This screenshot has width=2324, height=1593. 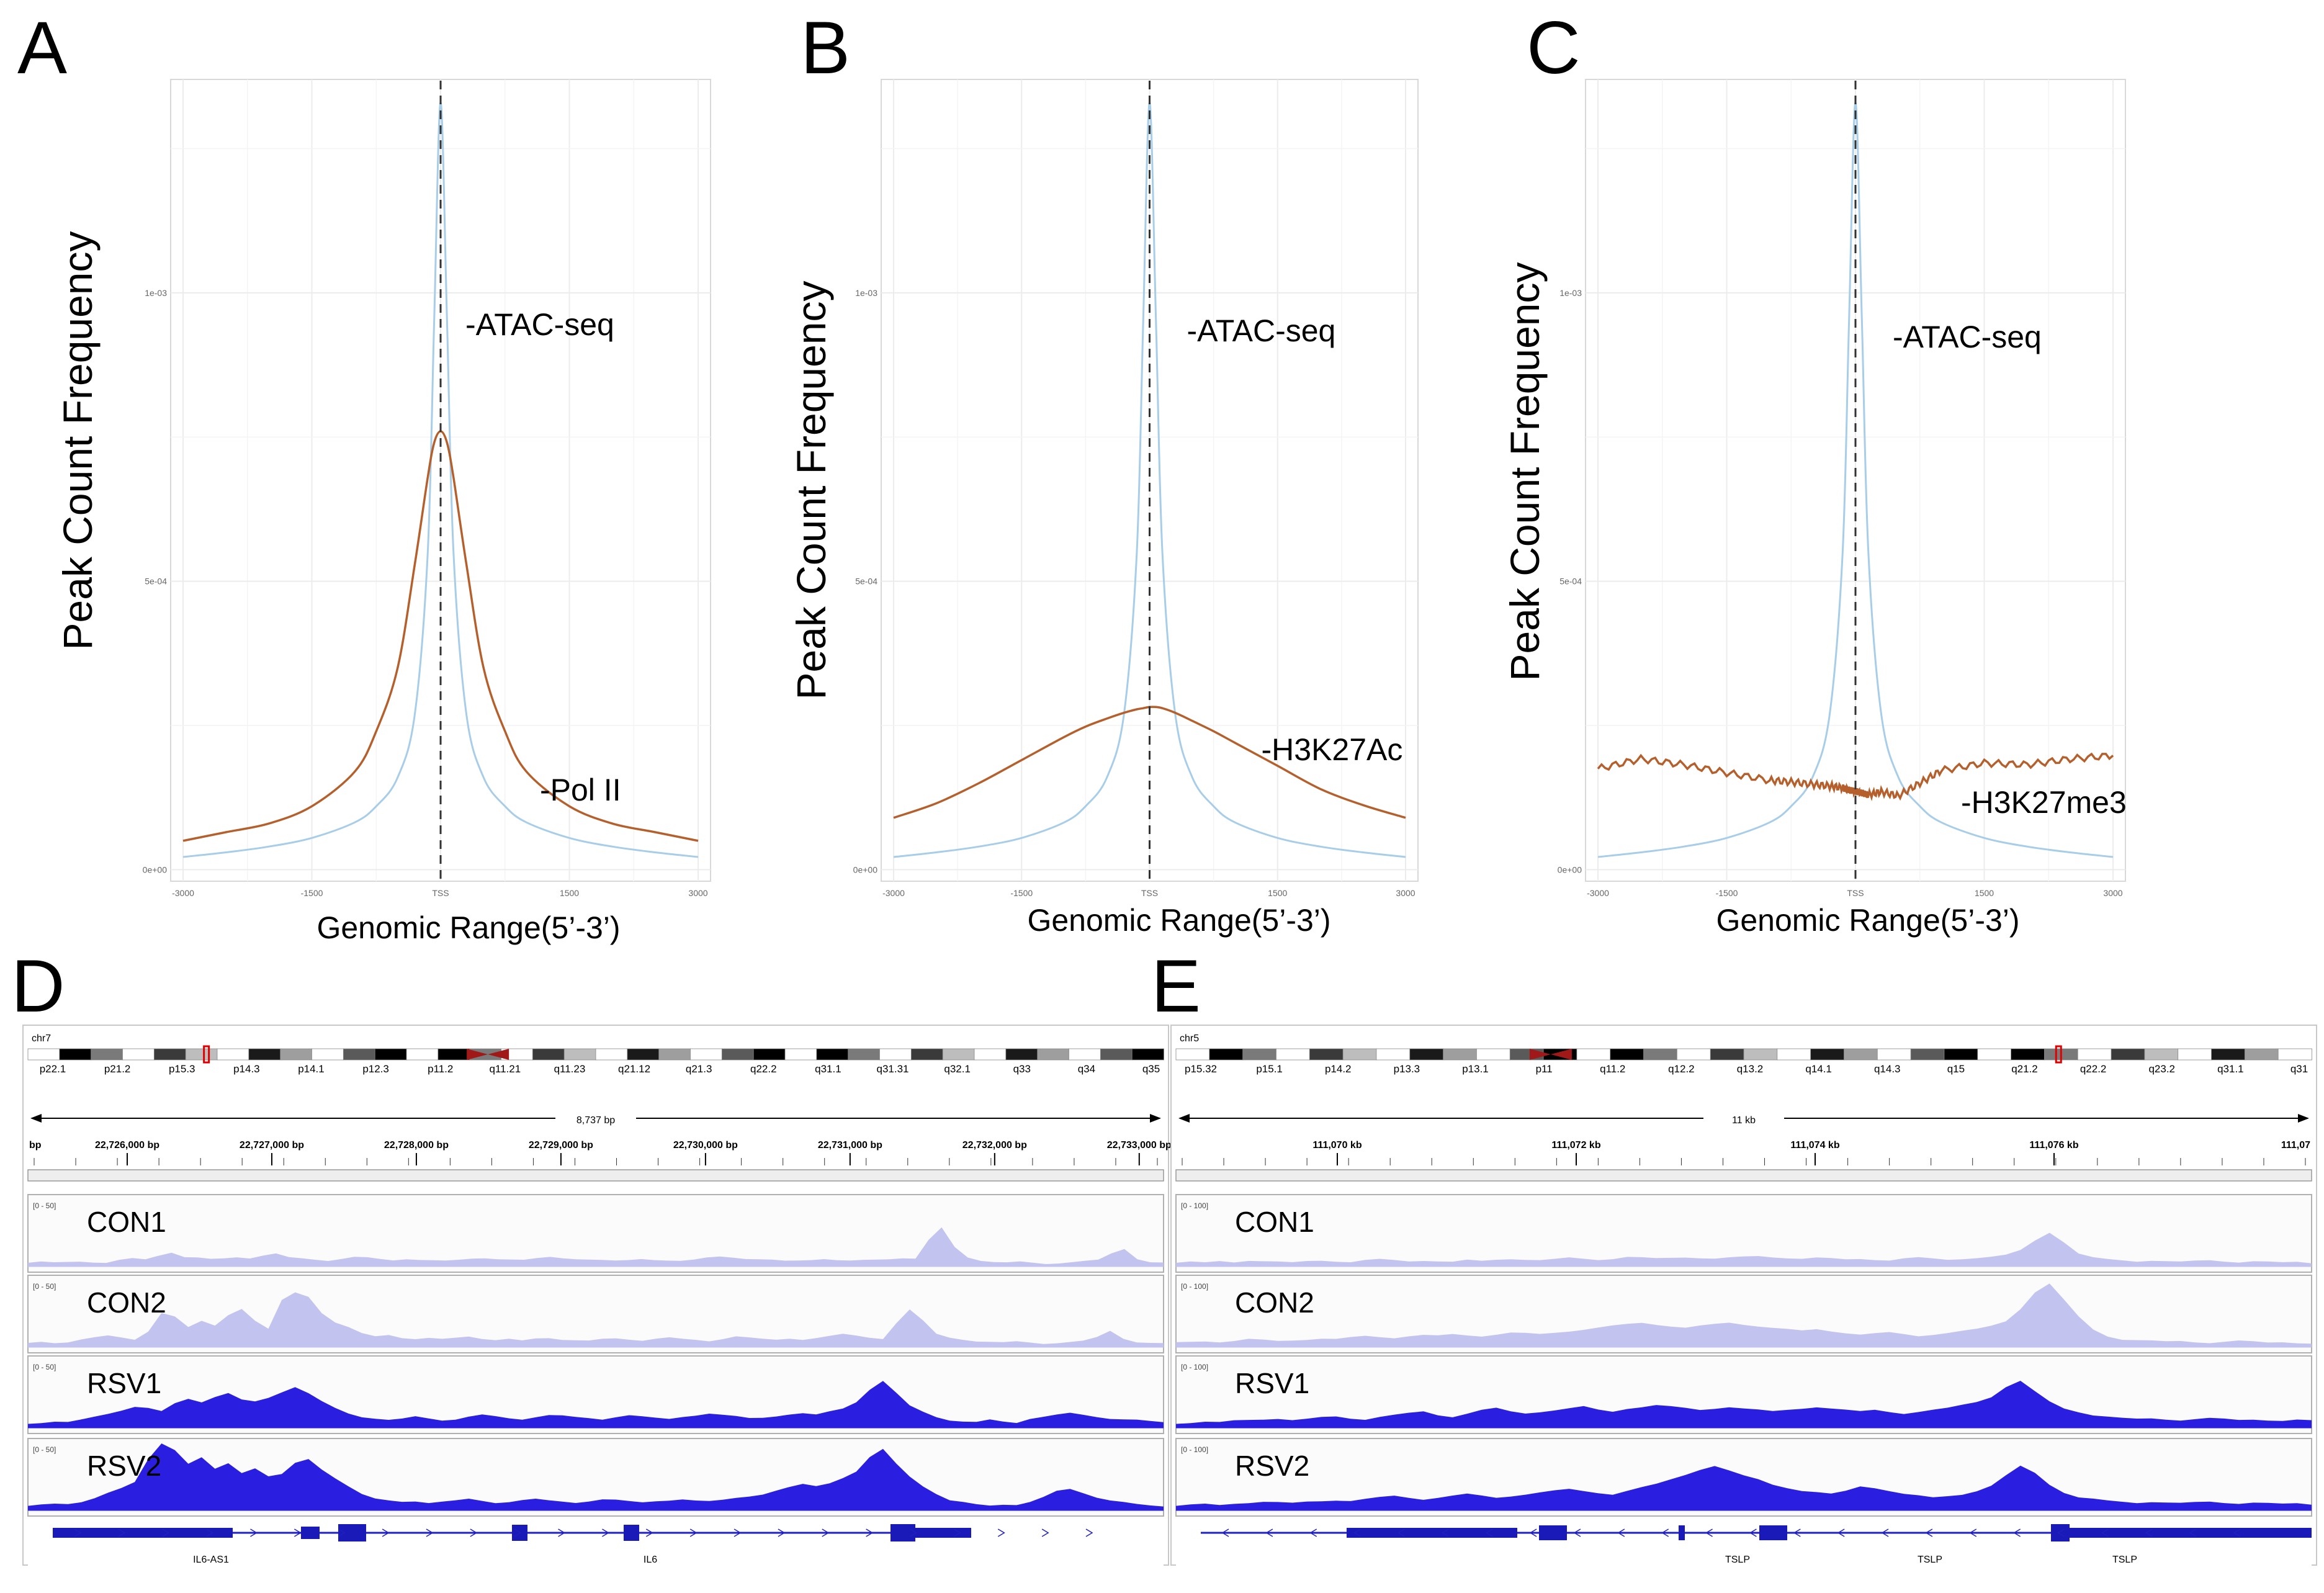 I want to click on band-label: q23.2, so click(x=2161, y=1069).